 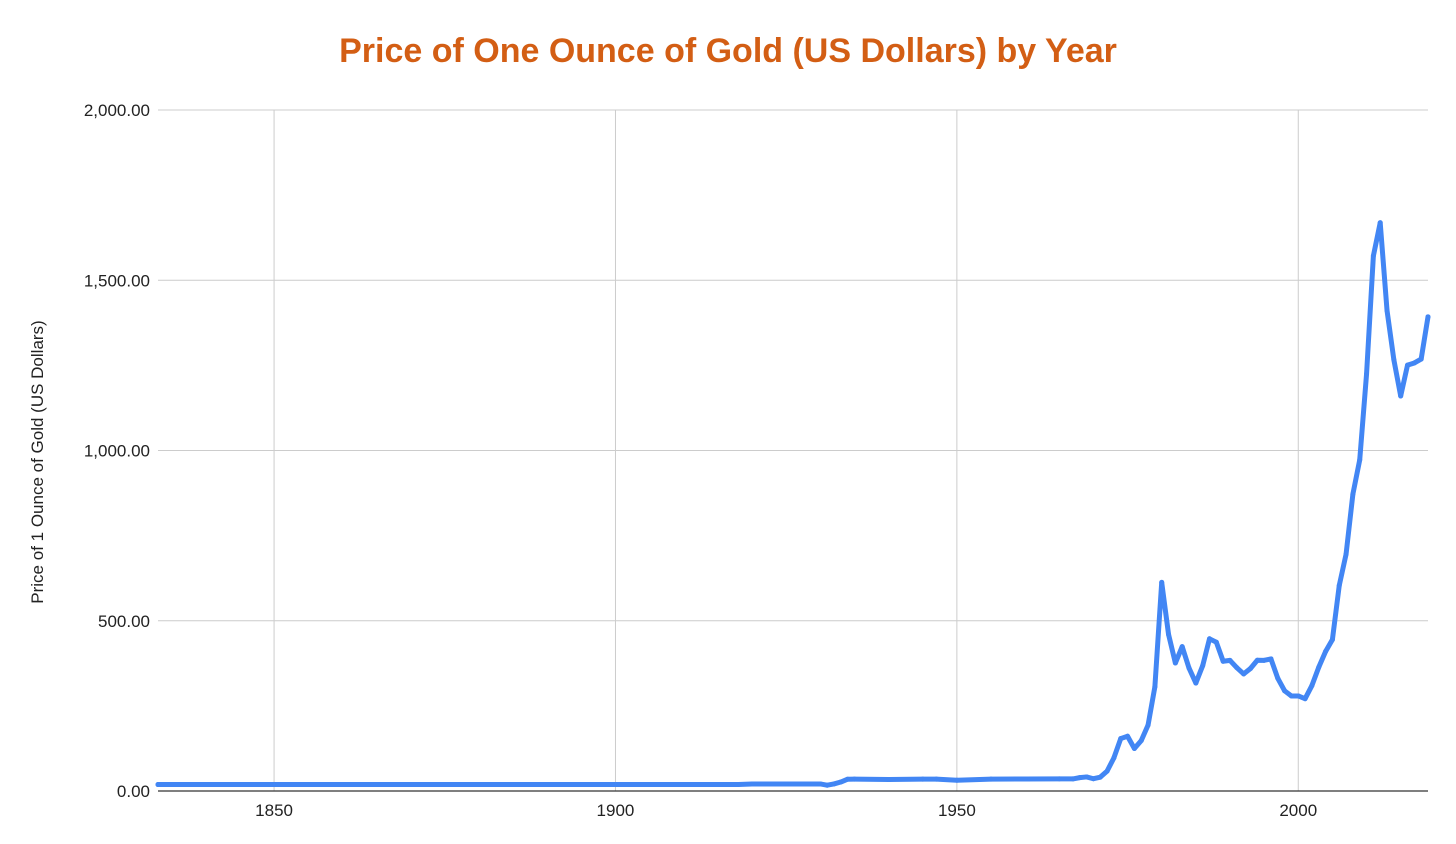 What do you see at coordinates (117, 110) in the screenshot?
I see `y-tick-label: 2,000.00` at bounding box center [117, 110].